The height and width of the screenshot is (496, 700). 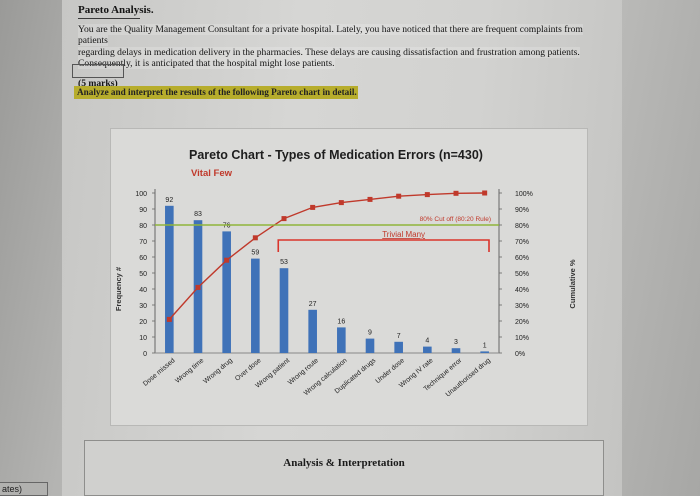 What do you see at coordinates (327, 234) in the screenshot?
I see `chart-annotations: 80% Cut off (80:20 Rule) Trivial Many` at bounding box center [327, 234].